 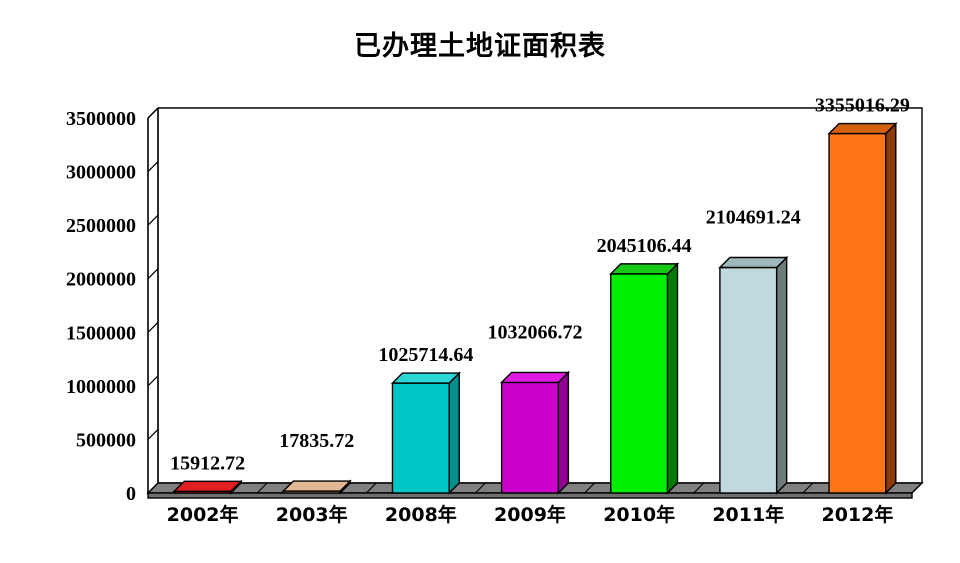 What do you see at coordinates (425, 355) in the screenshot?
I see `bar-value-label: 1025714.64` at bounding box center [425, 355].